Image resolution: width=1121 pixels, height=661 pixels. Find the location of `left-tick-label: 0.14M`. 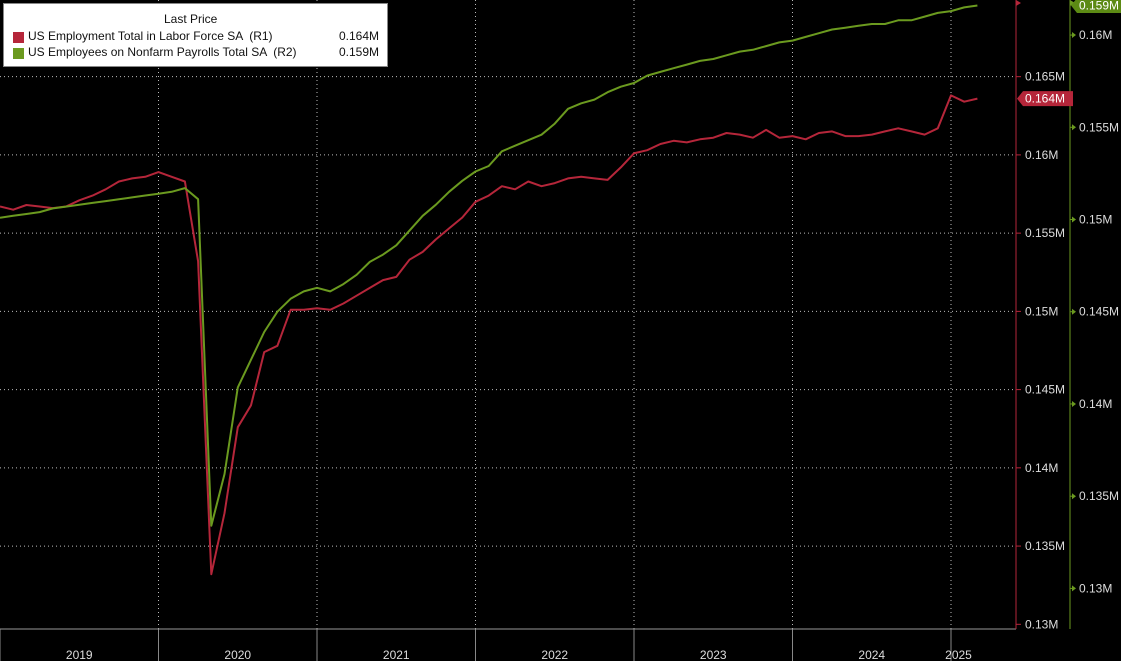

left-tick-label: 0.14M is located at coordinates (1041, 468).